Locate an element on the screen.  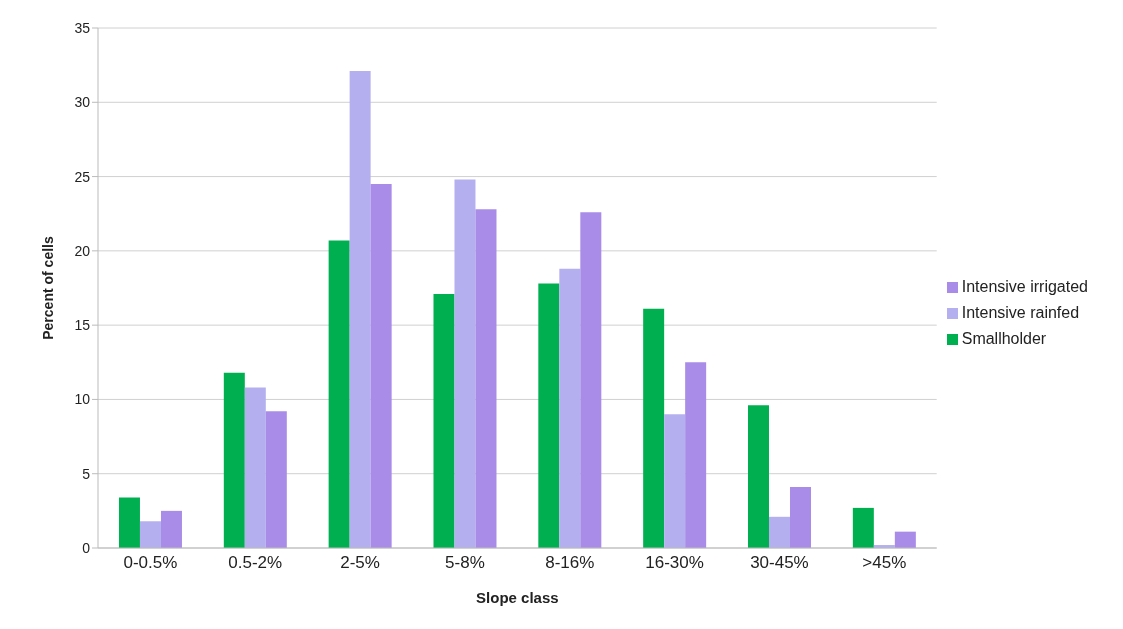
x-tick-label: 8-16% is located at coordinates (570, 563).